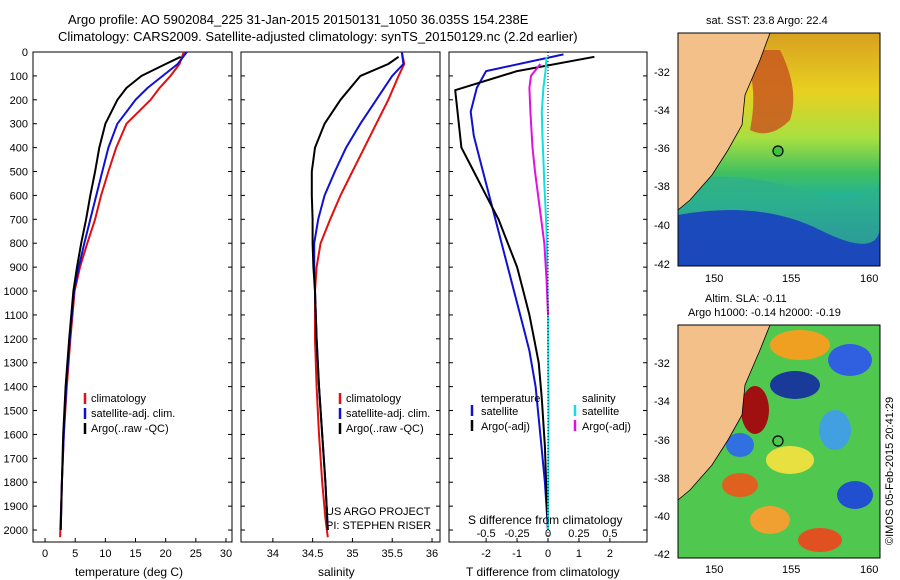 This screenshot has height=580, width=900. What do you see at coordinates (610, 554) in the screenshot?
I see `x-tick-label: 2` at bounding box center [610, 554].